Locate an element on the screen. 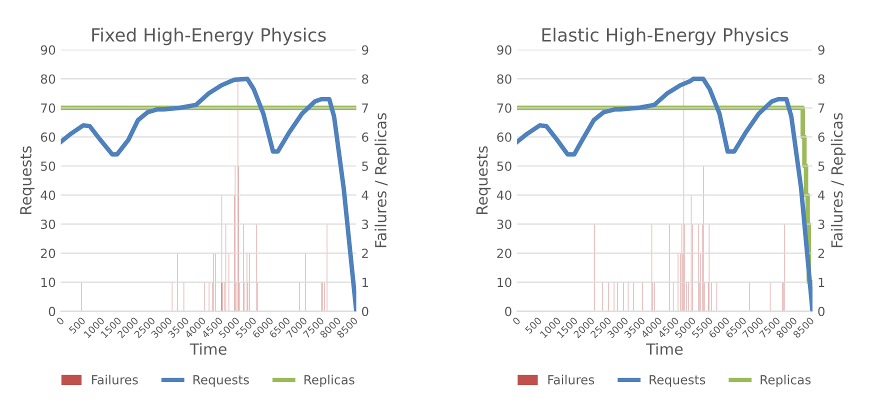 This screenshot has width=869, height=415. chart-title: Fixed High-Energy Physics is located at coordinates (209, 37).